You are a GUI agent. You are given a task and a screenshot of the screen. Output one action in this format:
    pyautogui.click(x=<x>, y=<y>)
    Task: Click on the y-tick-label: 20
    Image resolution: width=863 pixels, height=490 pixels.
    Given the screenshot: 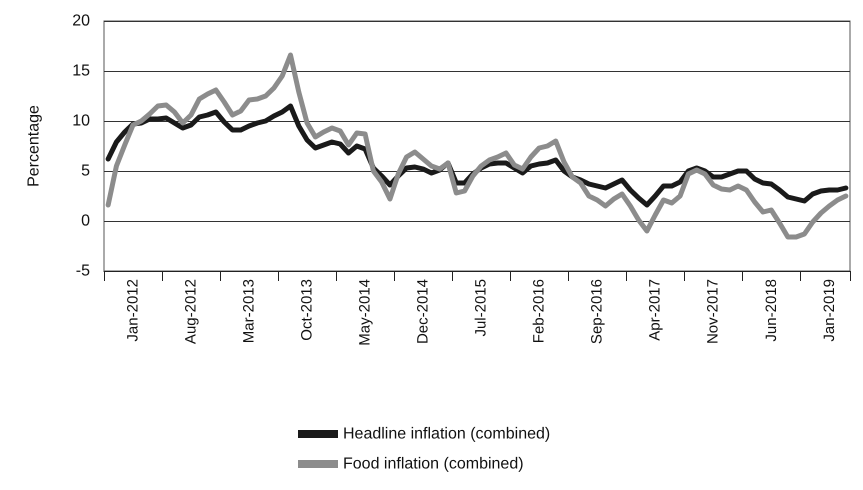 What is the action you would take?
    pyautogui.click(x=81, y=21)
    